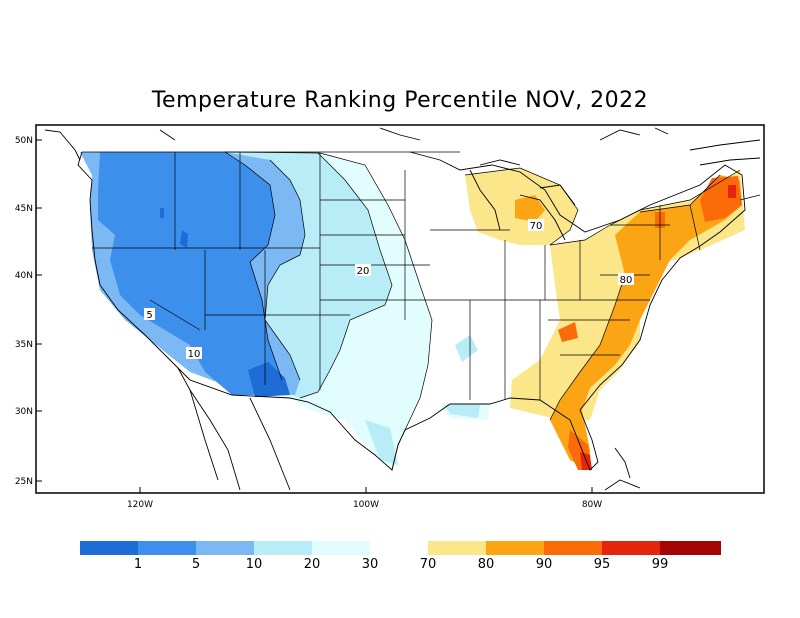 The image size is (800, 618). What do you see at coordinates (39, 310) in the screenshot?
I see `latitude-axis` at bounding box center [39, 310].